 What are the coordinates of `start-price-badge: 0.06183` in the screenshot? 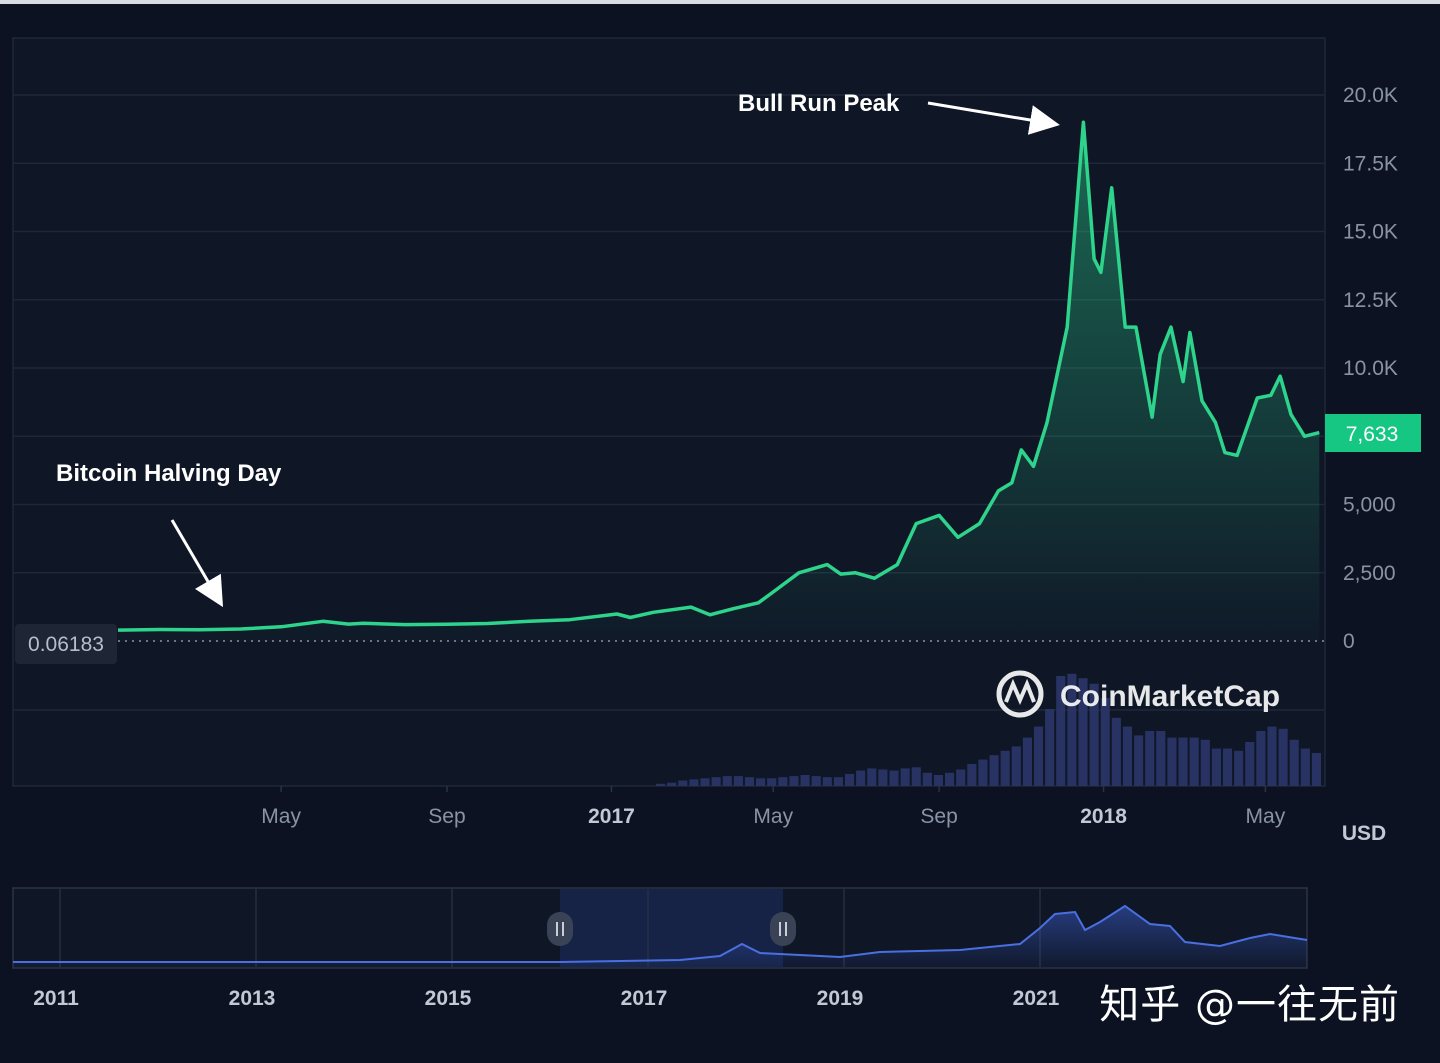 It's located at (66, 644).